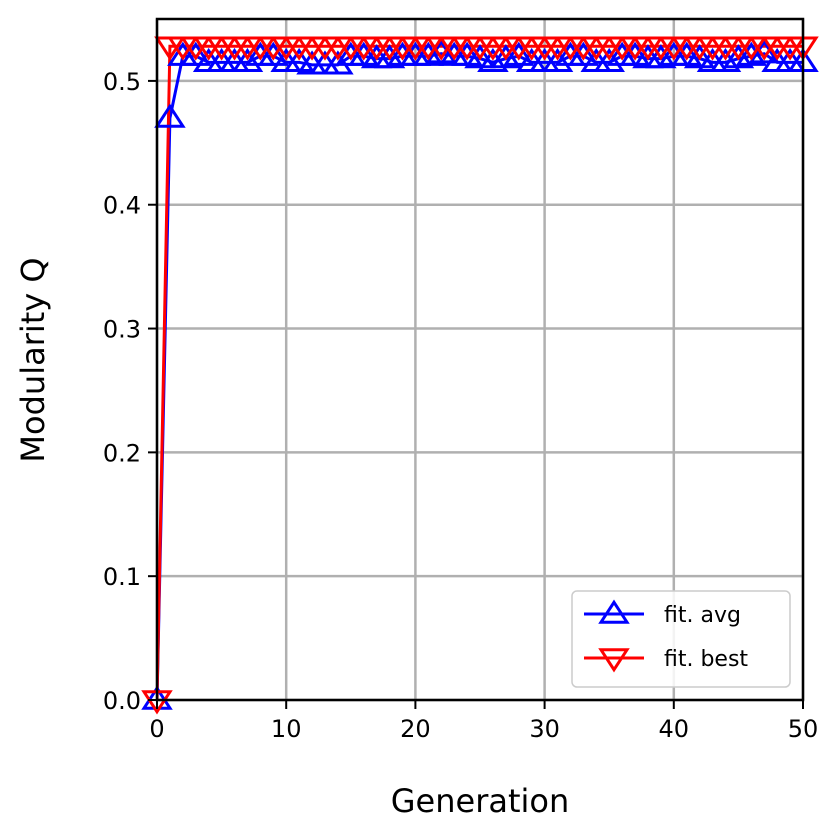  Describe the element at coordinates (480, 801) in the screenshot. I see `x-axis-label: Generation` at that location.